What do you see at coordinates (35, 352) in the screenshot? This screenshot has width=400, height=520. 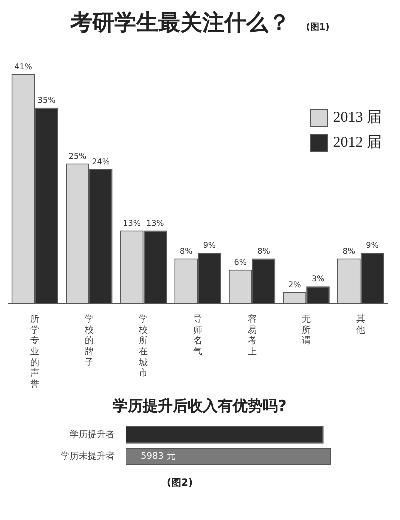 I see `x-tick-label: 所学专业的声誉` at bounding box center [35, 352].